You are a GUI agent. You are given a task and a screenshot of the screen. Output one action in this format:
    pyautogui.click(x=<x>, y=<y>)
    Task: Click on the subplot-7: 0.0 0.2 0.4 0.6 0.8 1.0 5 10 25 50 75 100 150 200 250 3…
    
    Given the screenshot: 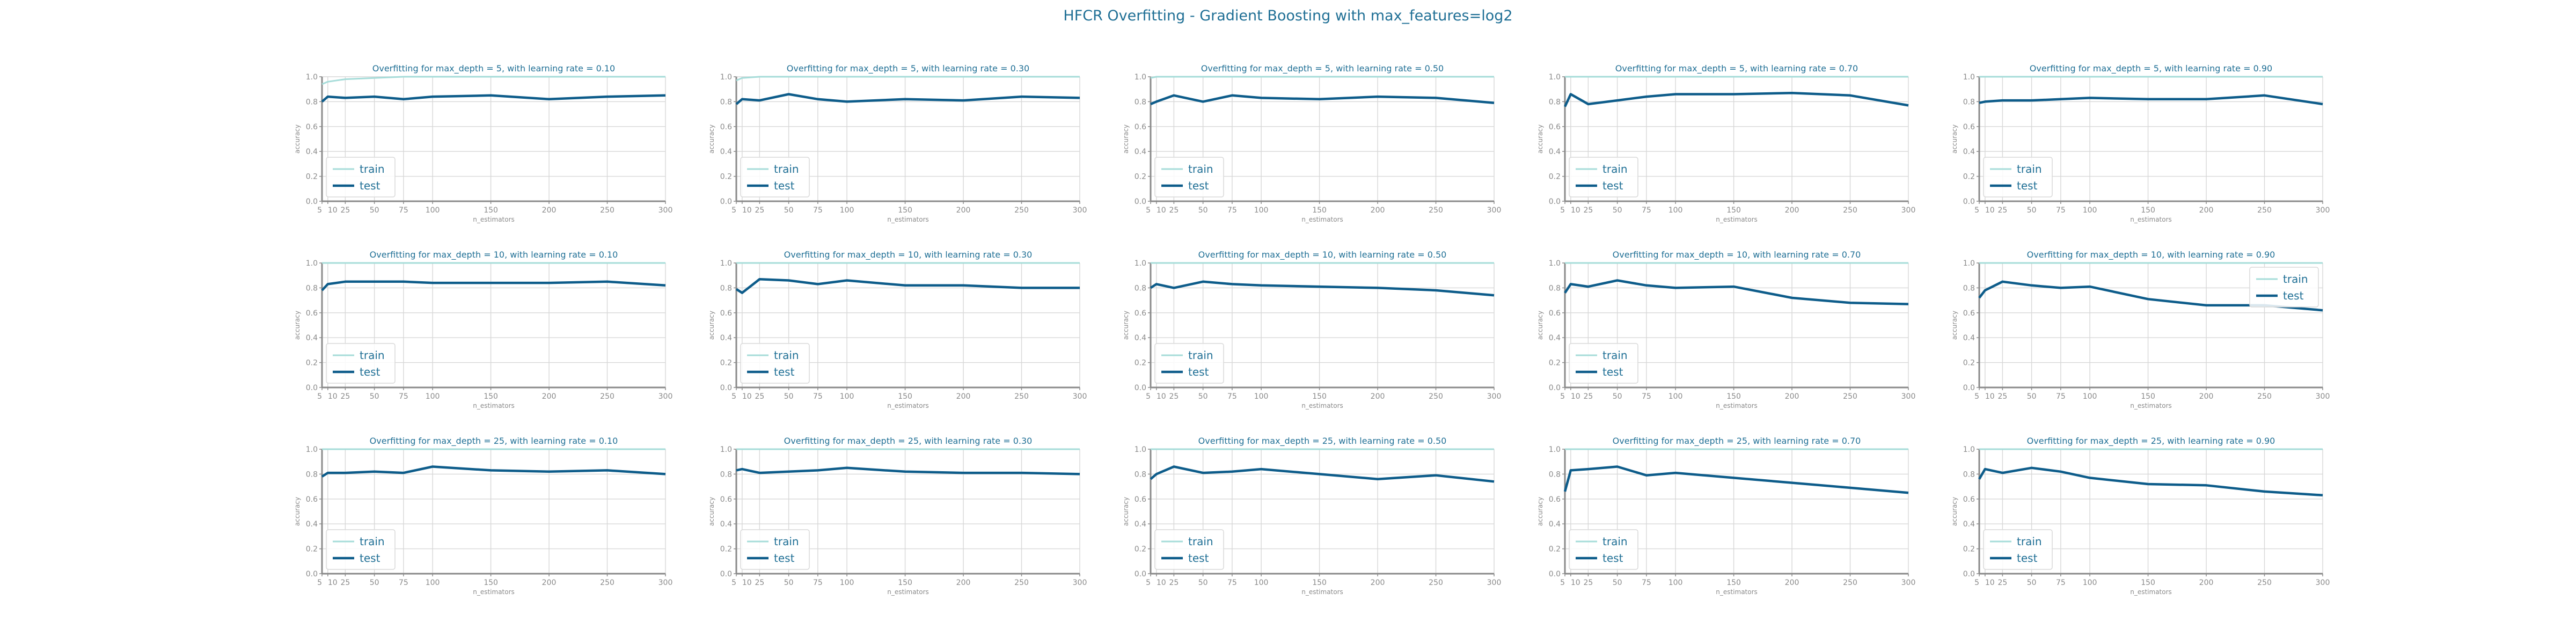 What is the action you would take?
    pyautogui.click(x=897, y=329)
    